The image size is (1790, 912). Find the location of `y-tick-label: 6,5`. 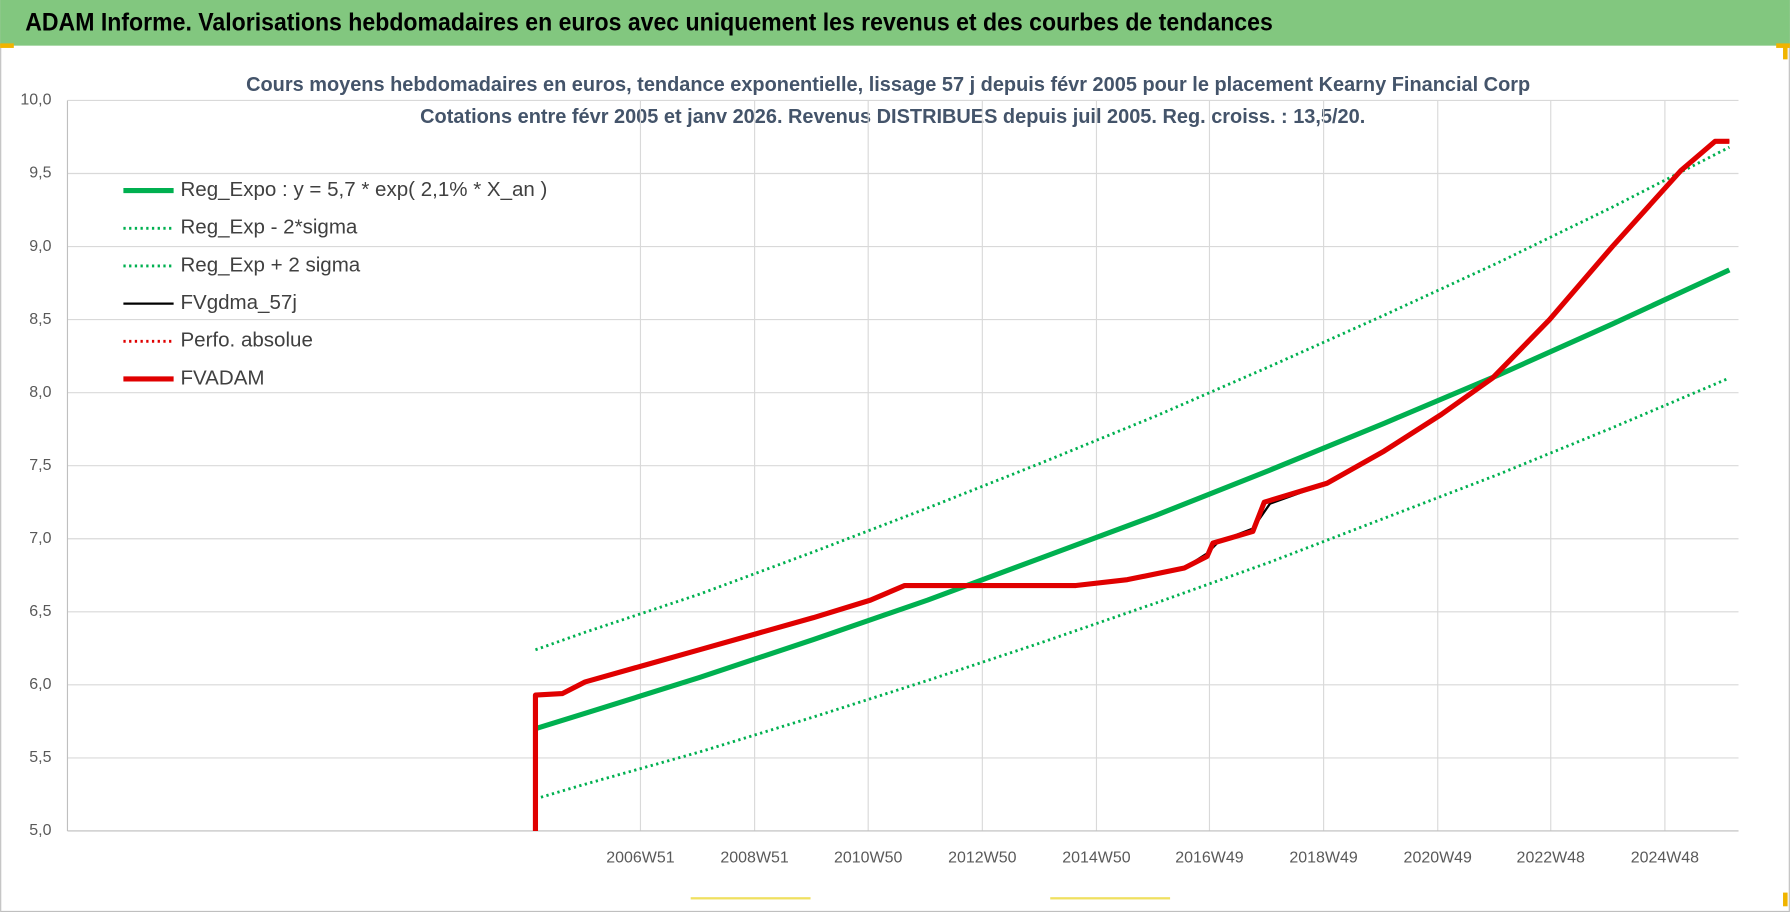

y-tick-label: 6,5 is located at coordinates (40, 611).